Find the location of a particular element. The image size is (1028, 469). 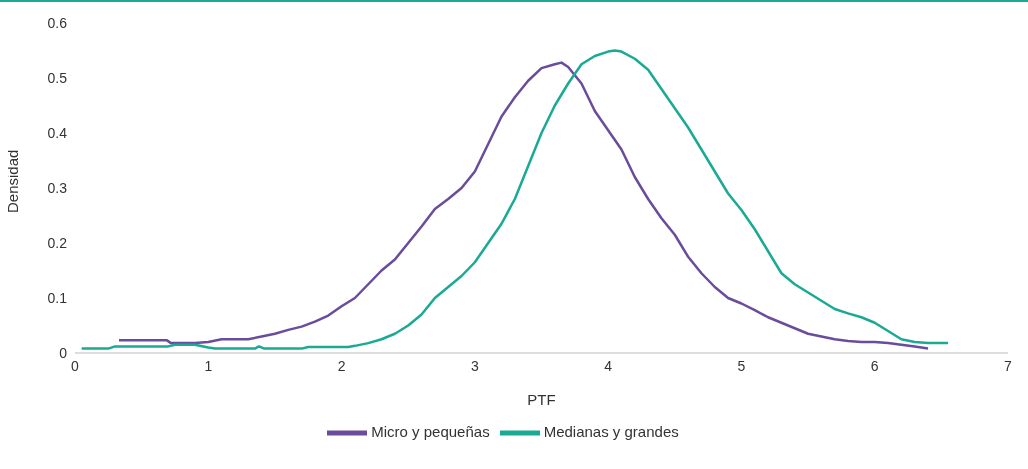

x-tick-label: 0 is located at coordinates (75, 365).